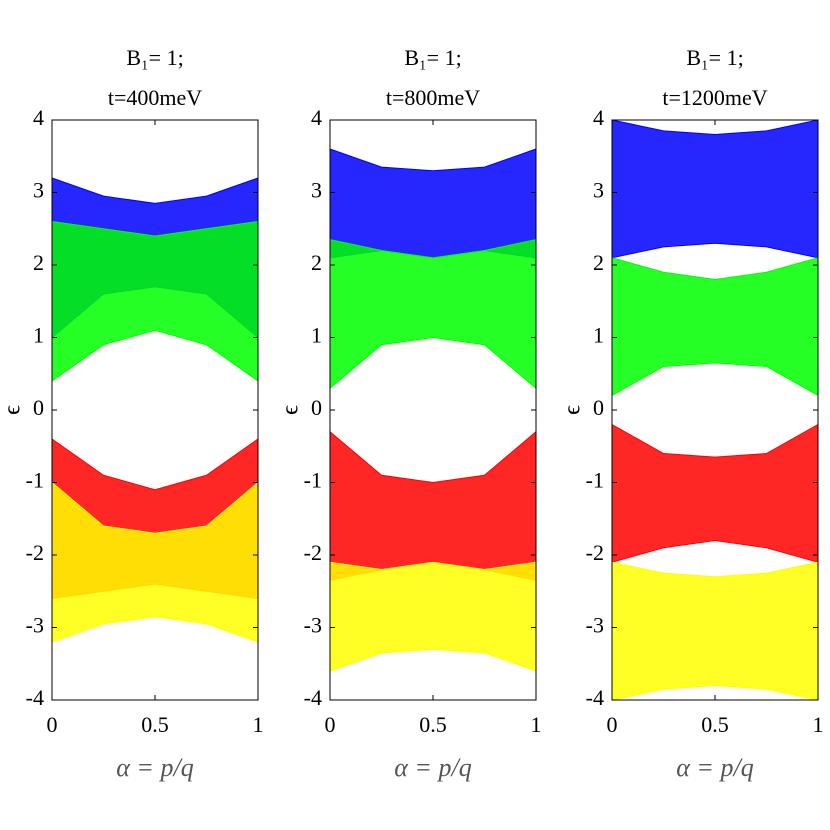 This screenshot has height=830, width=830. Describe the element at coordinates (433, 97) in the screenshot. I see `panel-subtitle: t=800meV` at that location.